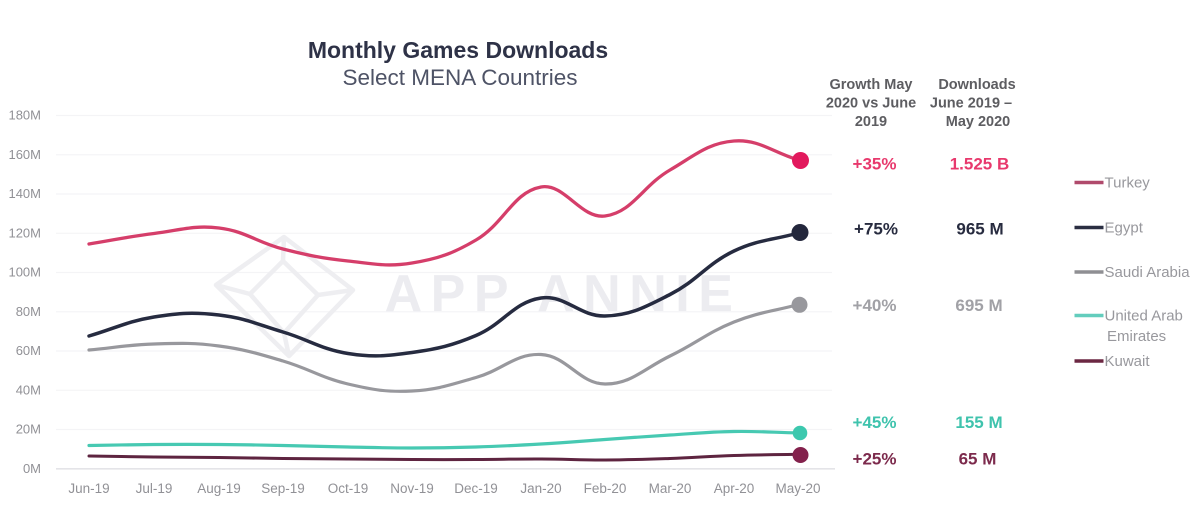 The height and width of the screenshot is (530, 1200). What do you see at coordinates (980, 164) in the screenshot?
I see `svg-text: 1.525 B` at bounding box center [980, 164].